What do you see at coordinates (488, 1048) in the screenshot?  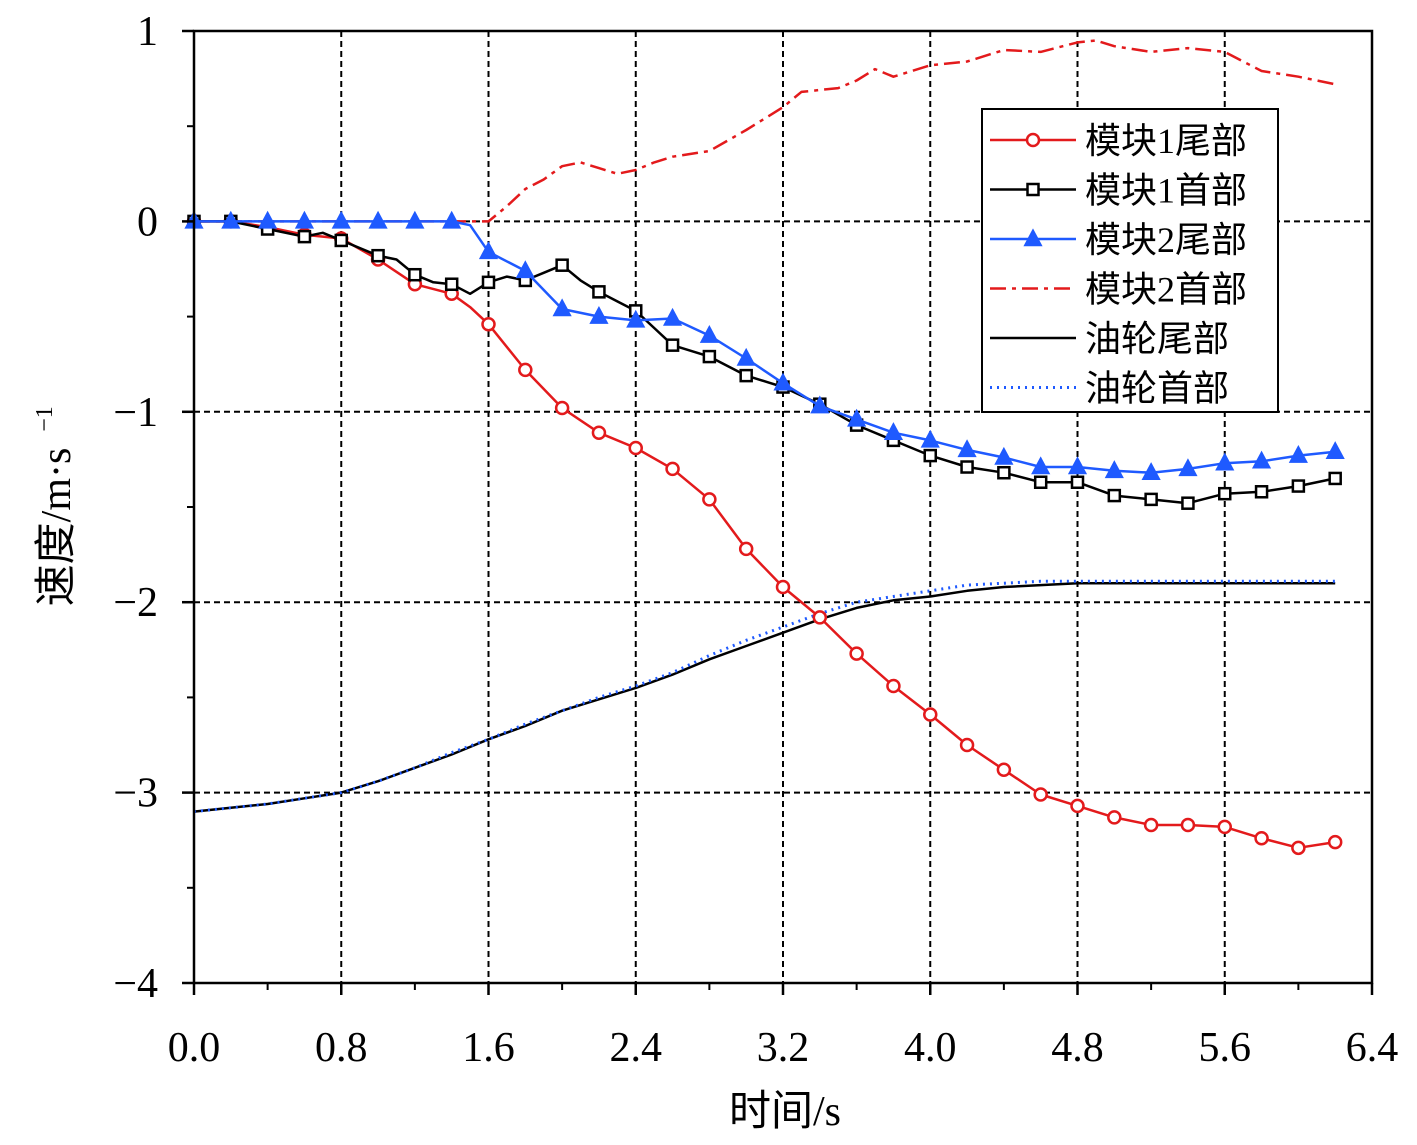 I see `x-tick-label: 1.6` at bounding box center [488, 1048].